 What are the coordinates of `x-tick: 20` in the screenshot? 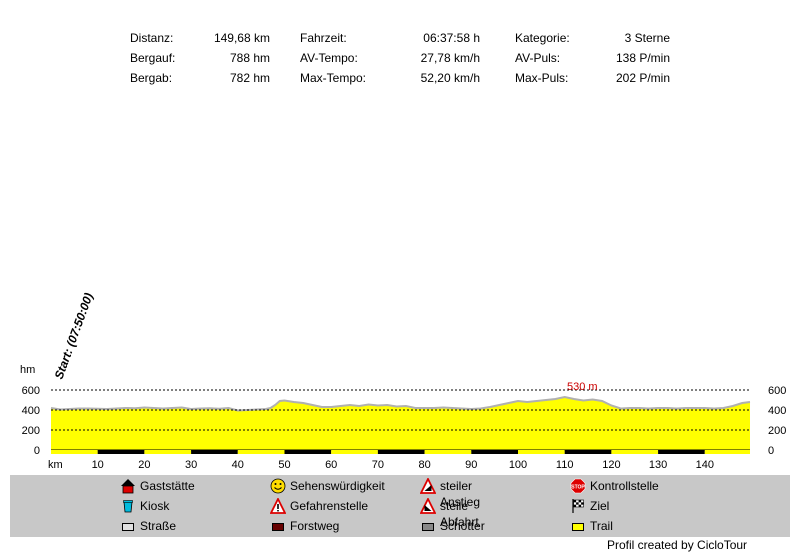 It's located at (144, 465).